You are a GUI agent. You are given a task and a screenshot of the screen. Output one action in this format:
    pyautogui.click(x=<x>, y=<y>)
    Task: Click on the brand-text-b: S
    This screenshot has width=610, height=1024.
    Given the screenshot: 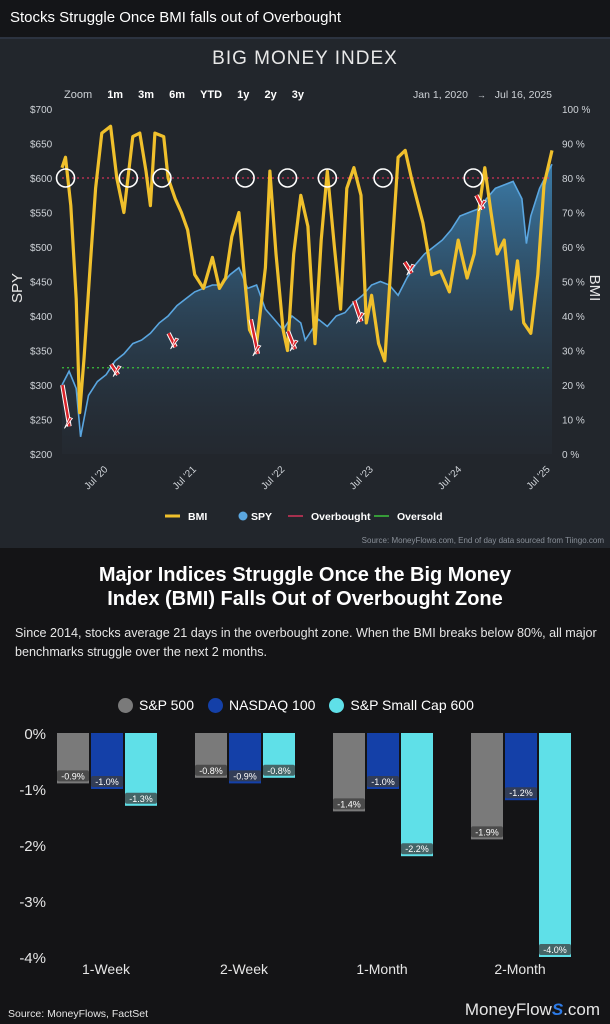 What is the action you would take?
    pyautogui.click(x=557, y=1009)
    